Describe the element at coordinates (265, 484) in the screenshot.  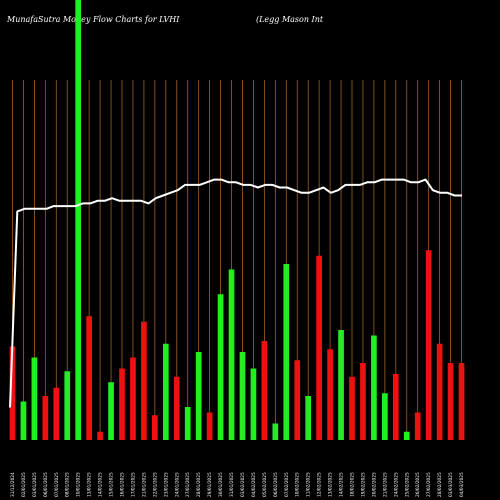
I see `x-tick-label: 05/02/2025` at that location.